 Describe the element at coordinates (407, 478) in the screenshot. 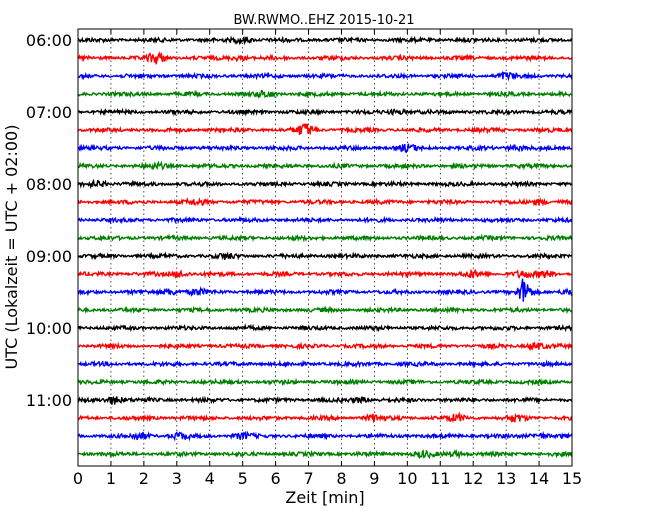

I see `x-tick-label: 10` at that location.